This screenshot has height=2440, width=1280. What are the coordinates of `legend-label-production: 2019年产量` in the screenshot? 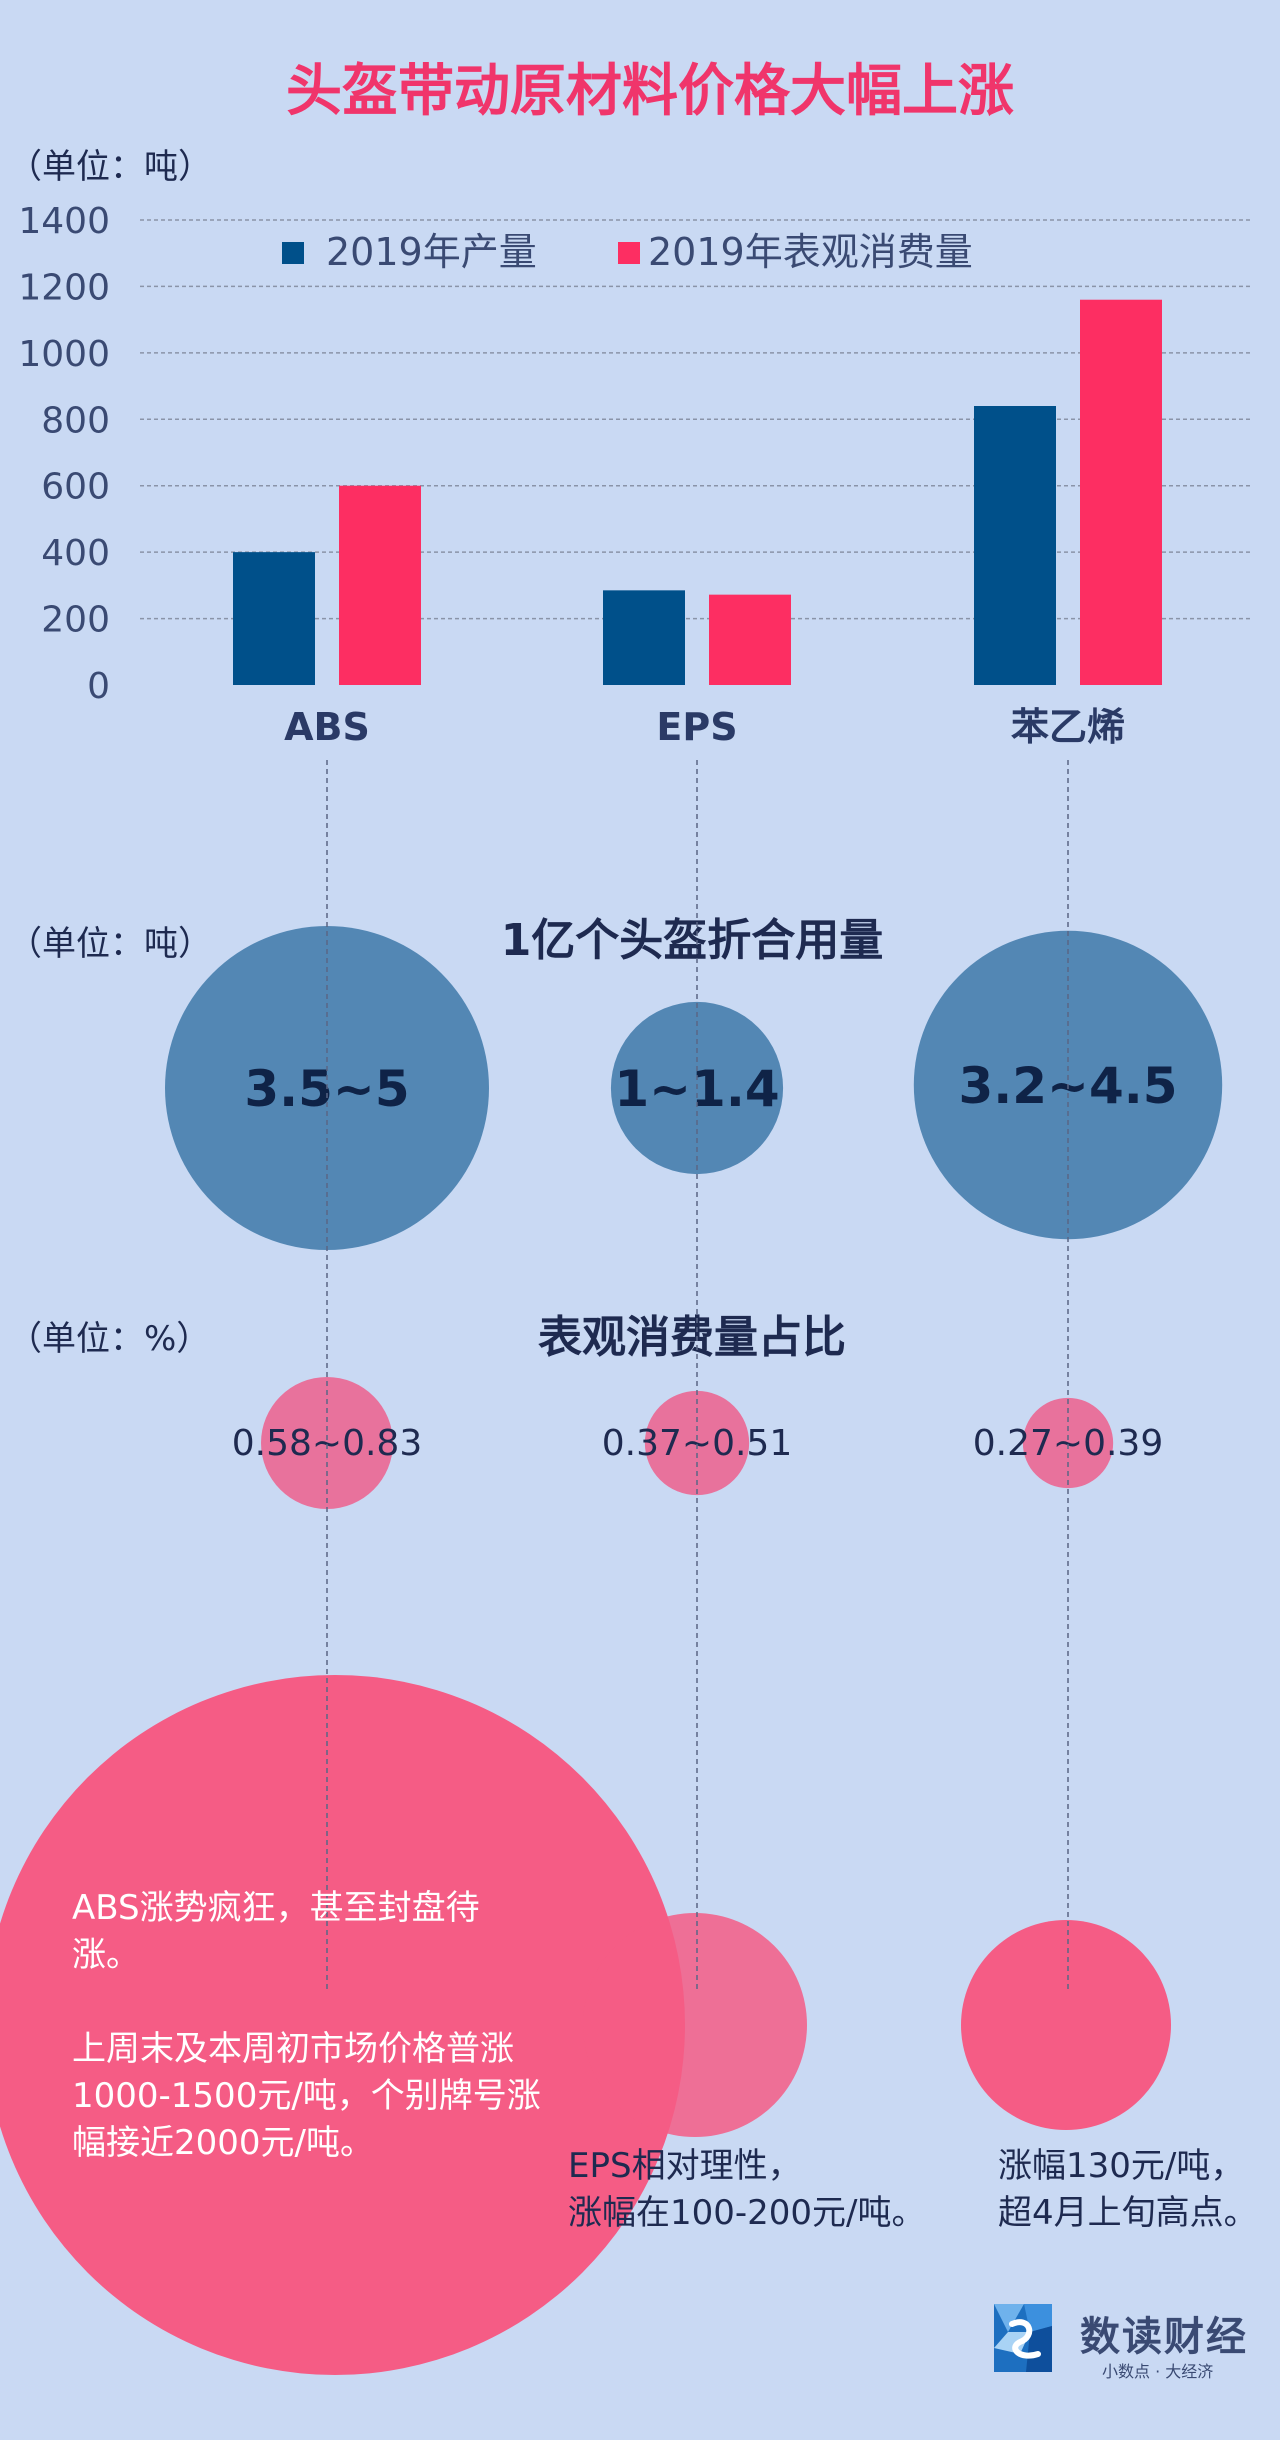 It's located at (431, 252).